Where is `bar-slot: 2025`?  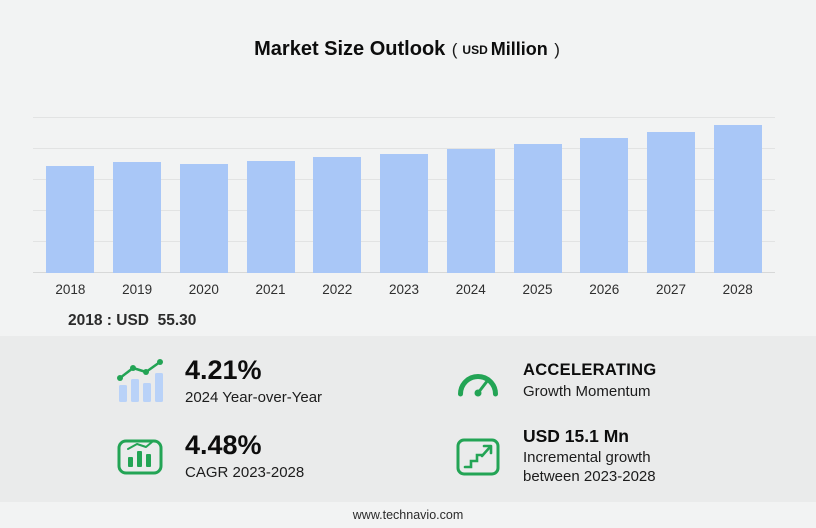 bar-slot: 2025 is located at coordinates (537, 202).